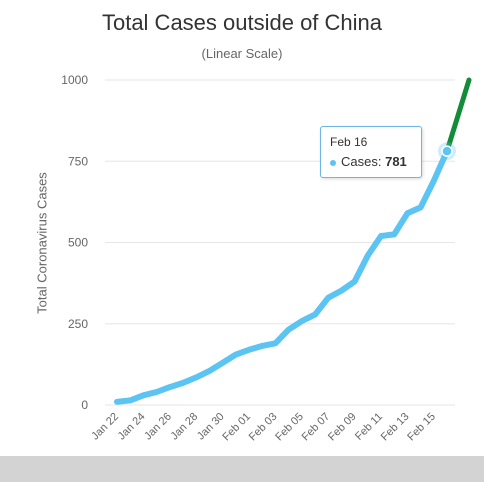 Image resolution: width=484 pixels, height=482 pixels. Describe the element at coordinates (242, 53) in the screenshot. I see `chart-subtitle: (Linear Scale)` at that location.